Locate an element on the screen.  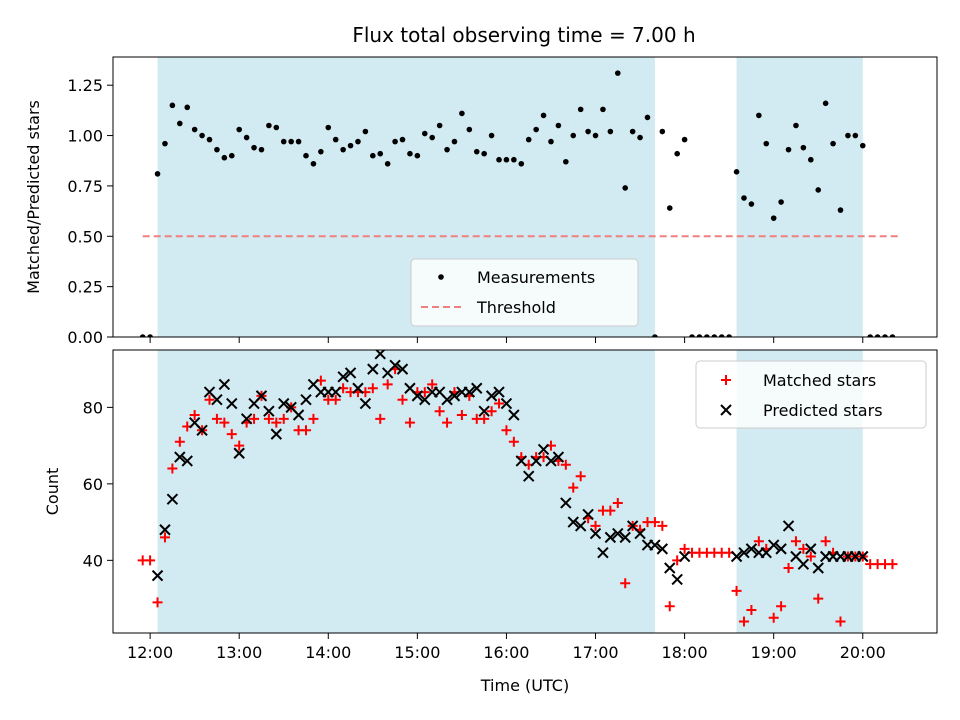
y-tick-label: 60 is located at coordinates (93, 484).